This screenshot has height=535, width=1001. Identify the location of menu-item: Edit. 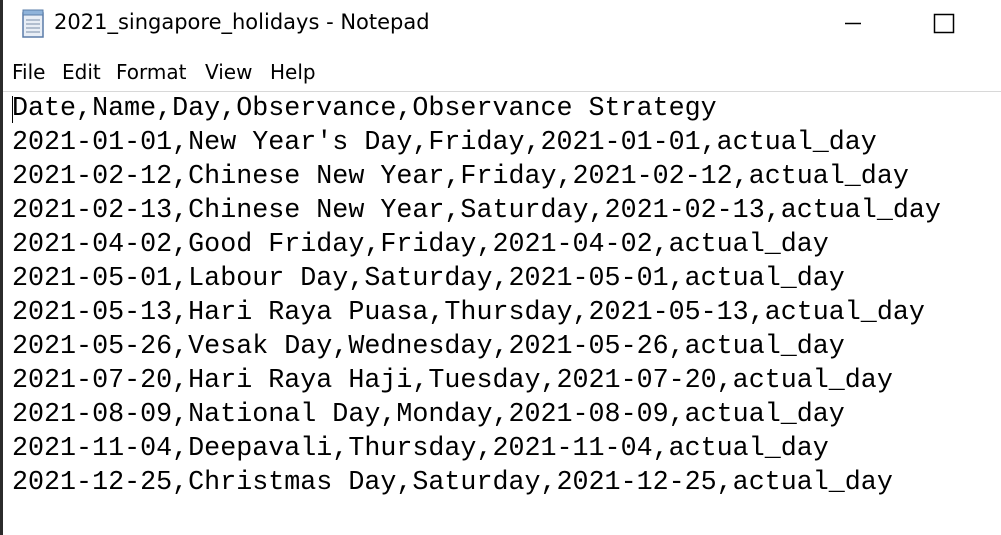
(81, 72).